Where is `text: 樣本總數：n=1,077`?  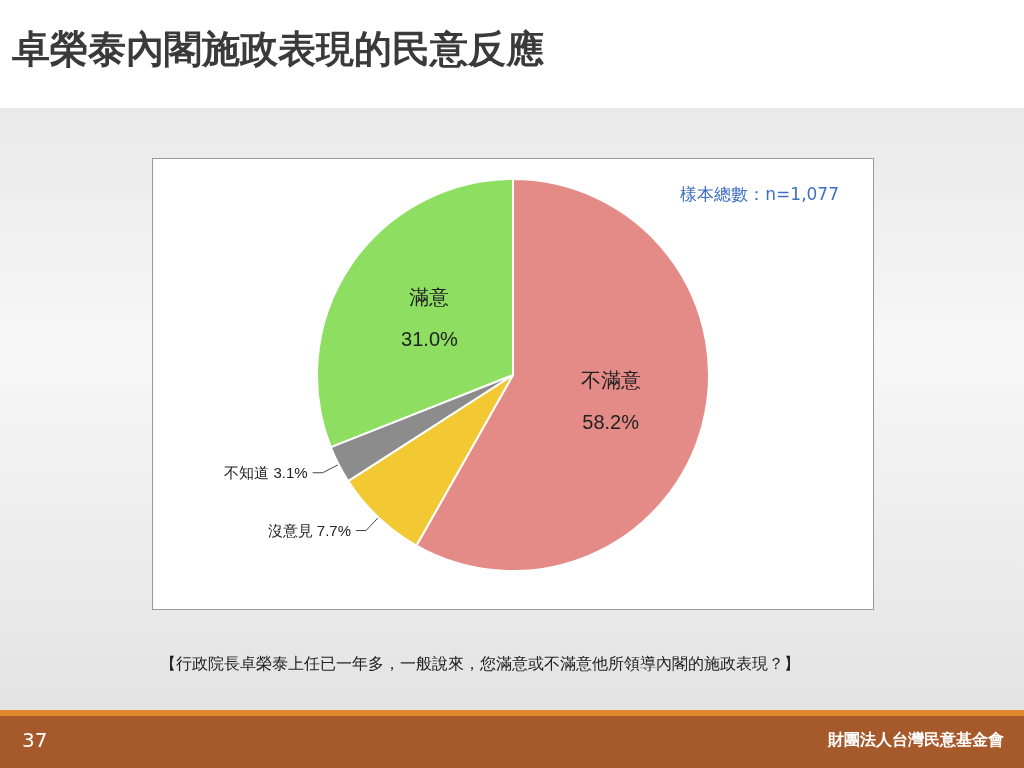 text: 樣本總數：n=1,077 is located at coordinates (759, 194).